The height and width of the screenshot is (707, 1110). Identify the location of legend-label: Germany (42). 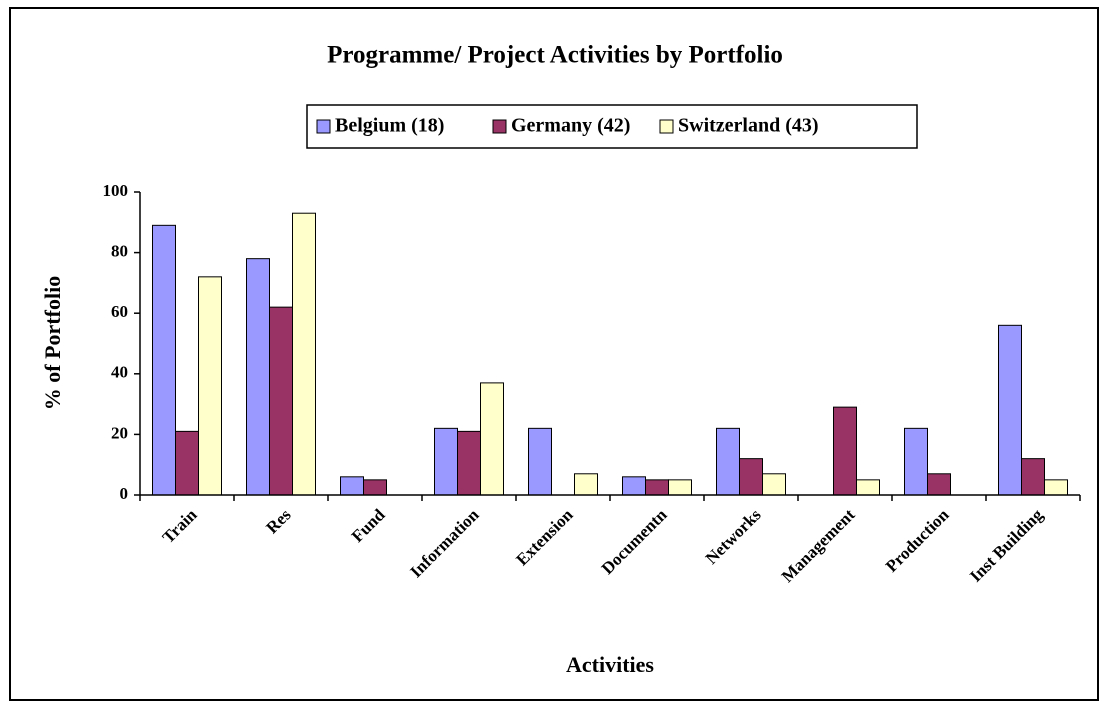
(570, 126).